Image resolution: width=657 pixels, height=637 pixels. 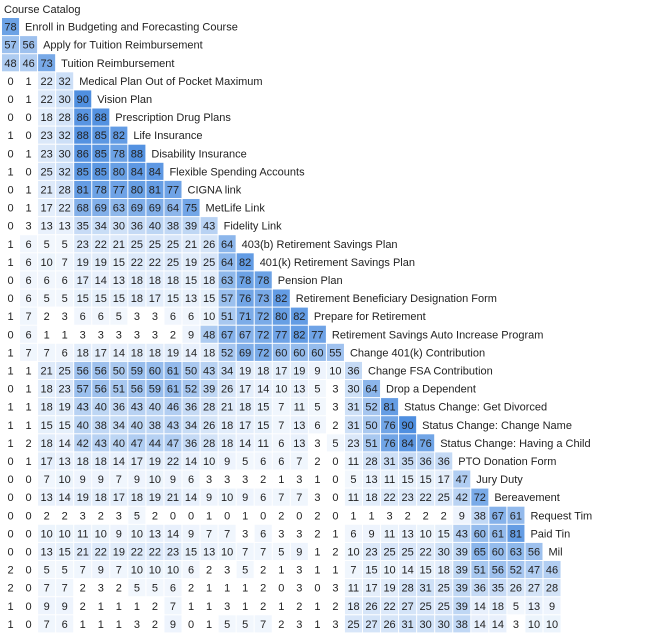 What do you see at coordinates (101, 317) in the screenshot?
I see `heatmap-cell-value: 6` at bounding box center [101, 317].